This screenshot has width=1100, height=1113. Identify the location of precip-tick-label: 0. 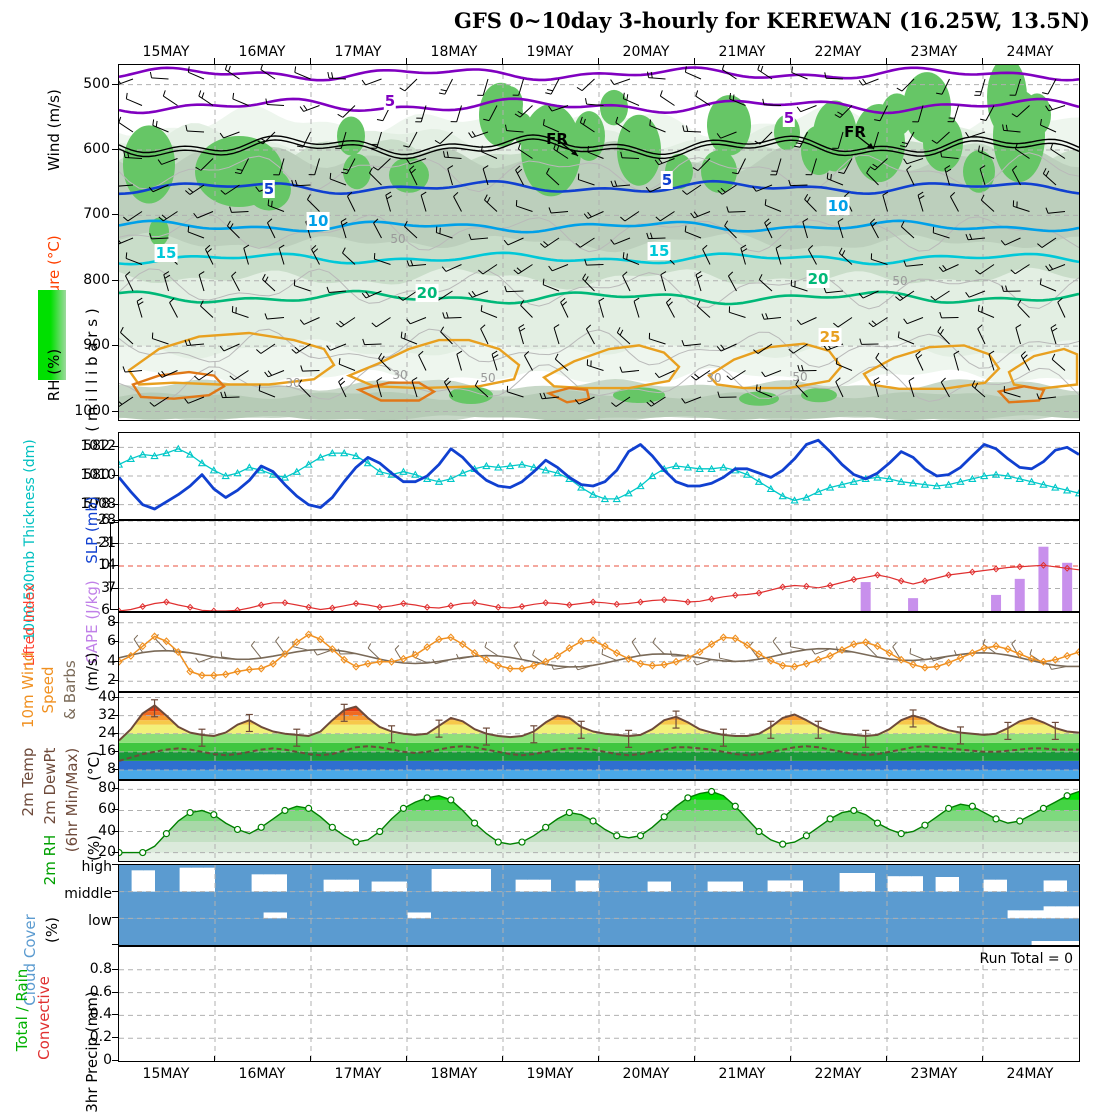
(81, 1060).